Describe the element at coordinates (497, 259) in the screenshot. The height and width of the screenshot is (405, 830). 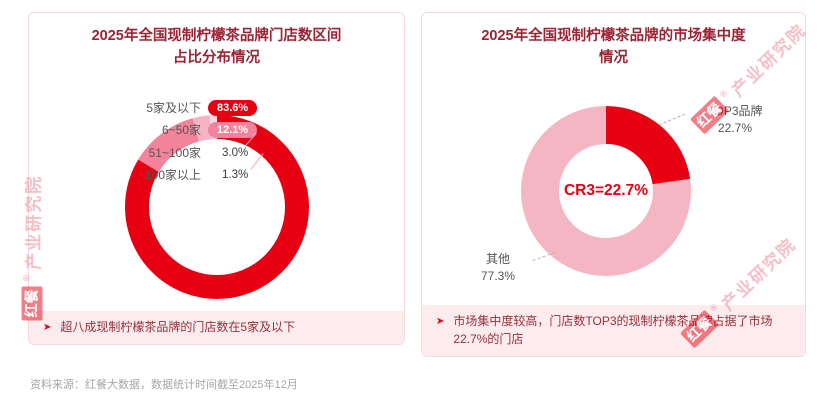
I see `others-name: 其他` at that location.